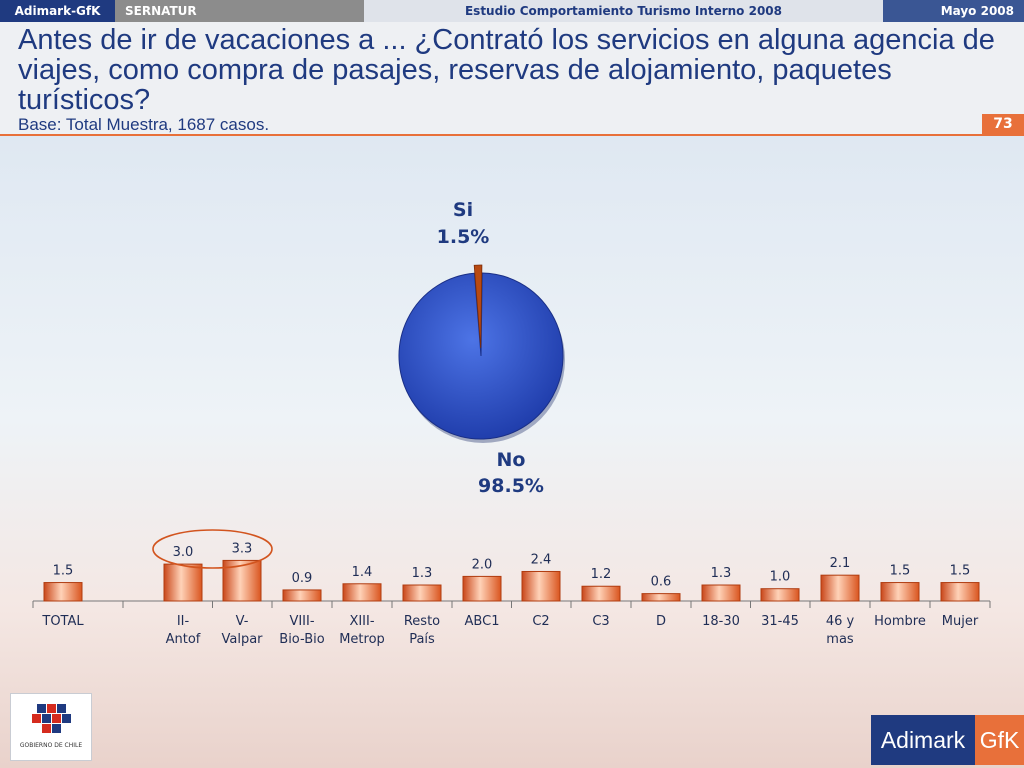 The image size is (1024, 768). I want to click on government-logo: GOBIERNO DE CHILE, so click(51, 727).